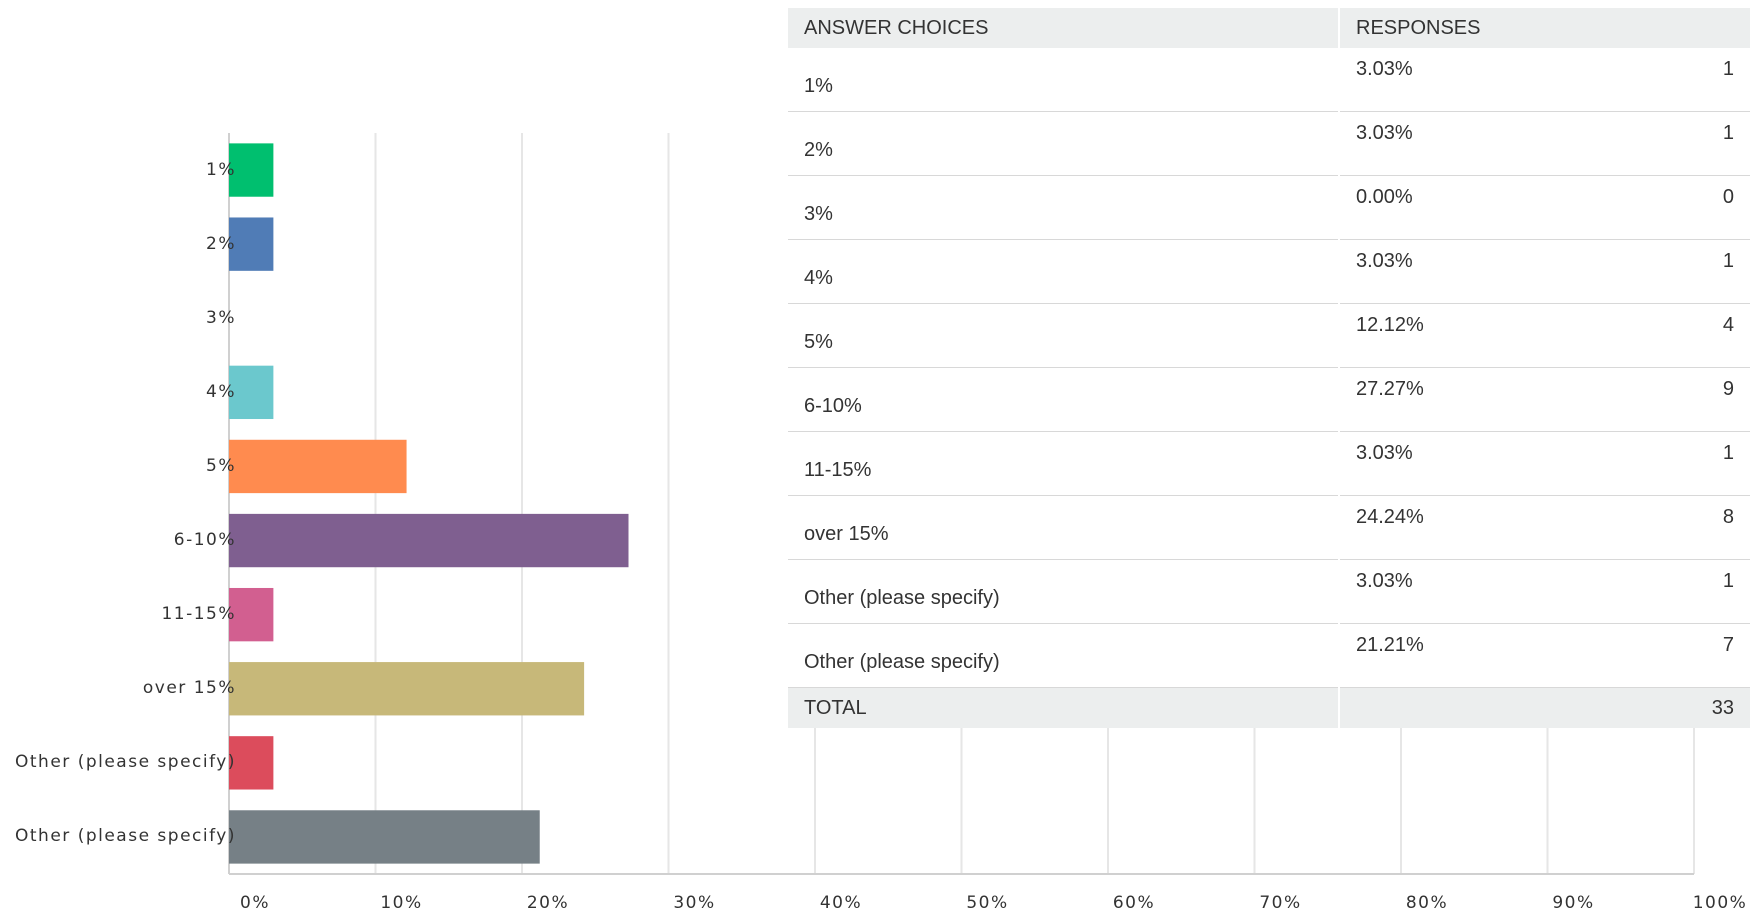  Describe the element at coordinates (987, 903) in the screenshot. I see `x-tick-label: 50%` at that location.